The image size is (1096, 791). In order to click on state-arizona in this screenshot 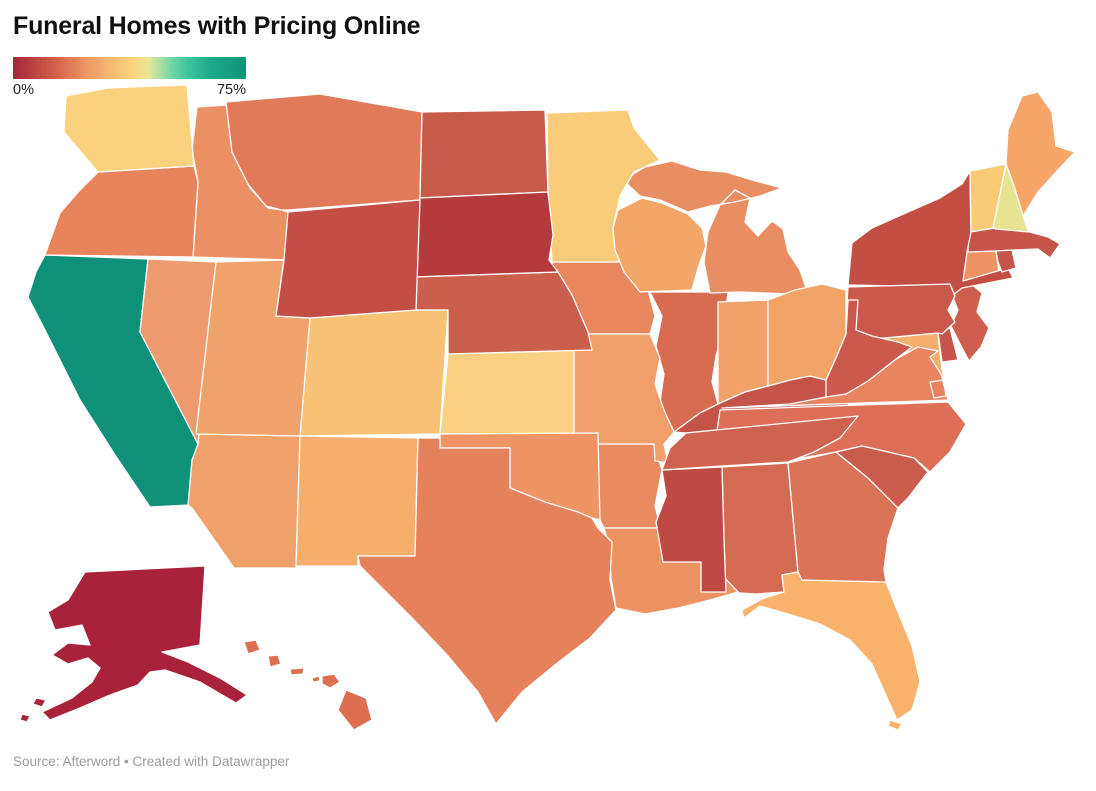, I will do `click(244, 501)`.